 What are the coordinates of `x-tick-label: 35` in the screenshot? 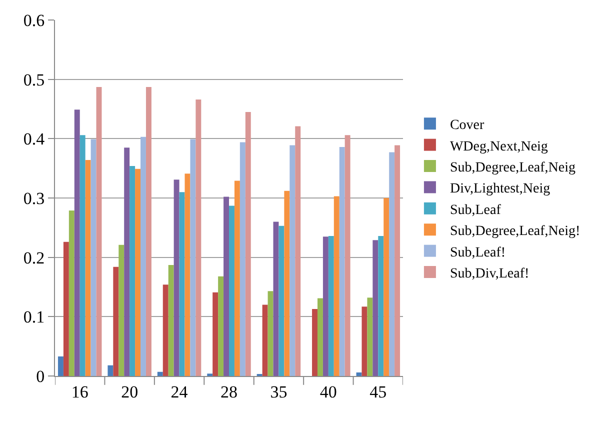 It's located at (279, 392).